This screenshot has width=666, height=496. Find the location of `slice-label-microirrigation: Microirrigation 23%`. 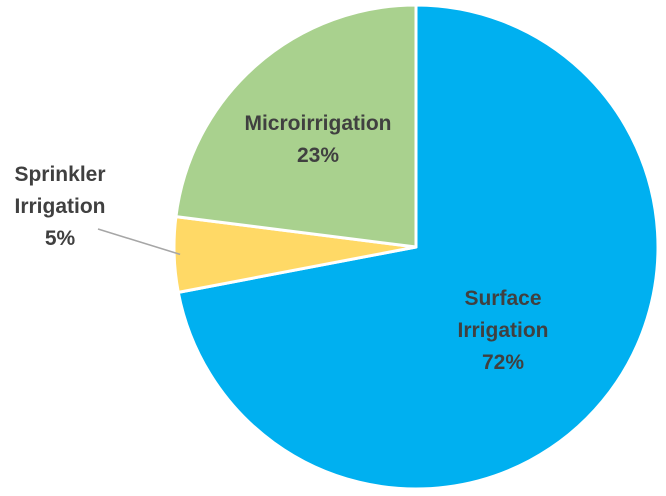

slice-label-microirrigation: Microirrigation 23% is located at coordinates (317, 139).